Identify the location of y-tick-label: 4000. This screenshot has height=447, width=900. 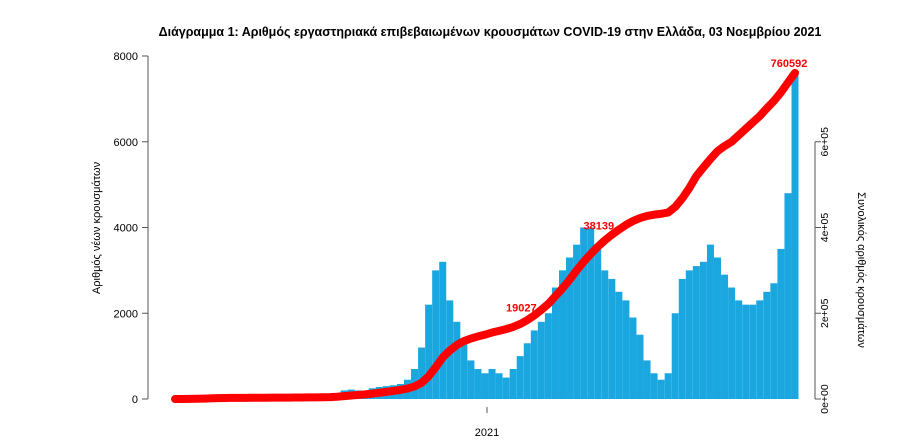
(126, 229).